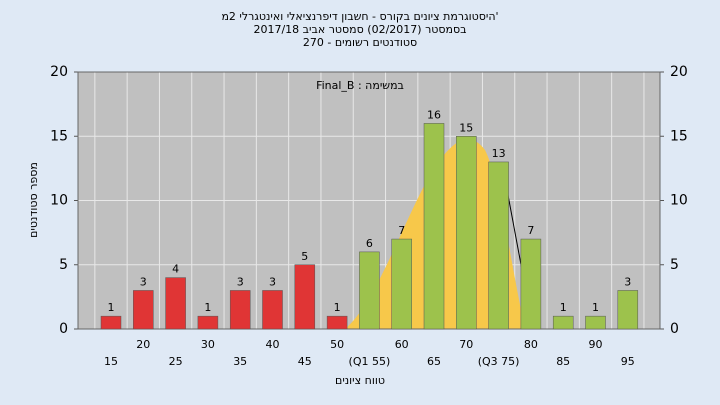 The width and height of the screenshot is (720, 405). Describe the element at coordinates (466, 127) in the screenshot. I see `value-label: 15` at that location.